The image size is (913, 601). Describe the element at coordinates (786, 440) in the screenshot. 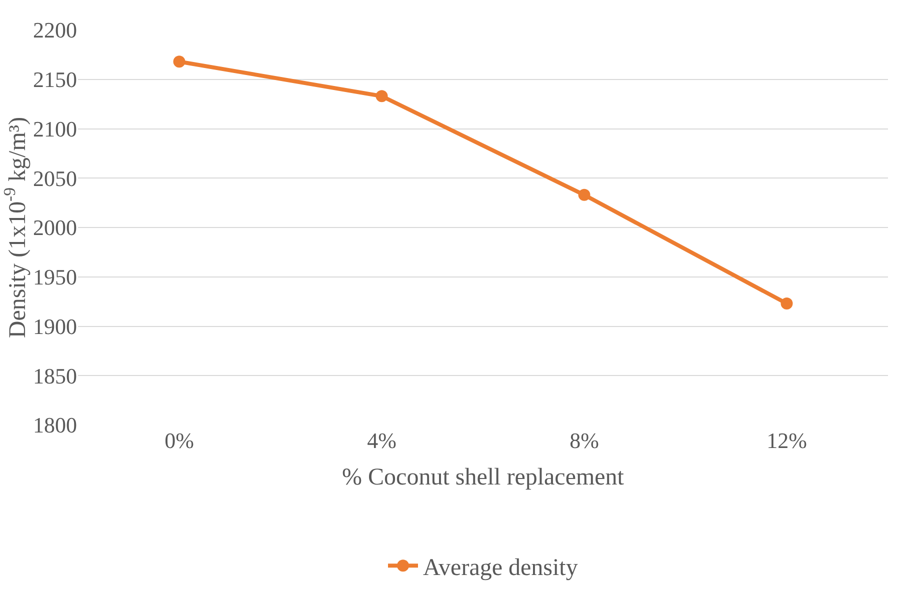

I see `x-tick-label: 12%` at that location.